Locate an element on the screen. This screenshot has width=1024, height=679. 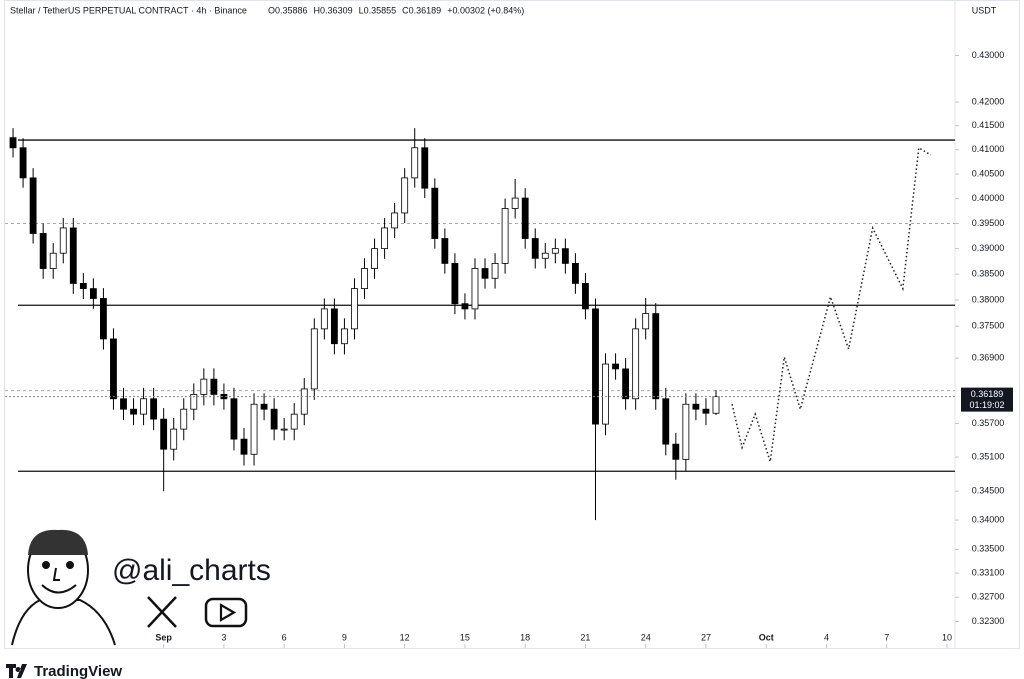
y-tick-label: 0.36900 is located at coordinates (988, 358).